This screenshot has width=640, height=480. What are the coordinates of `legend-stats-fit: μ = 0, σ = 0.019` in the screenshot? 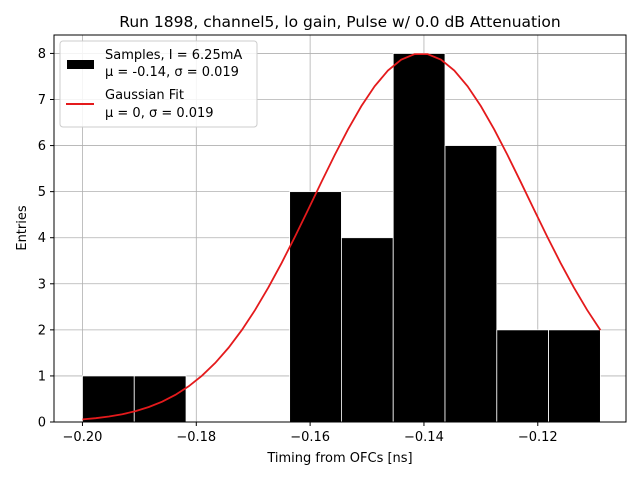 It's located at (159, 113).